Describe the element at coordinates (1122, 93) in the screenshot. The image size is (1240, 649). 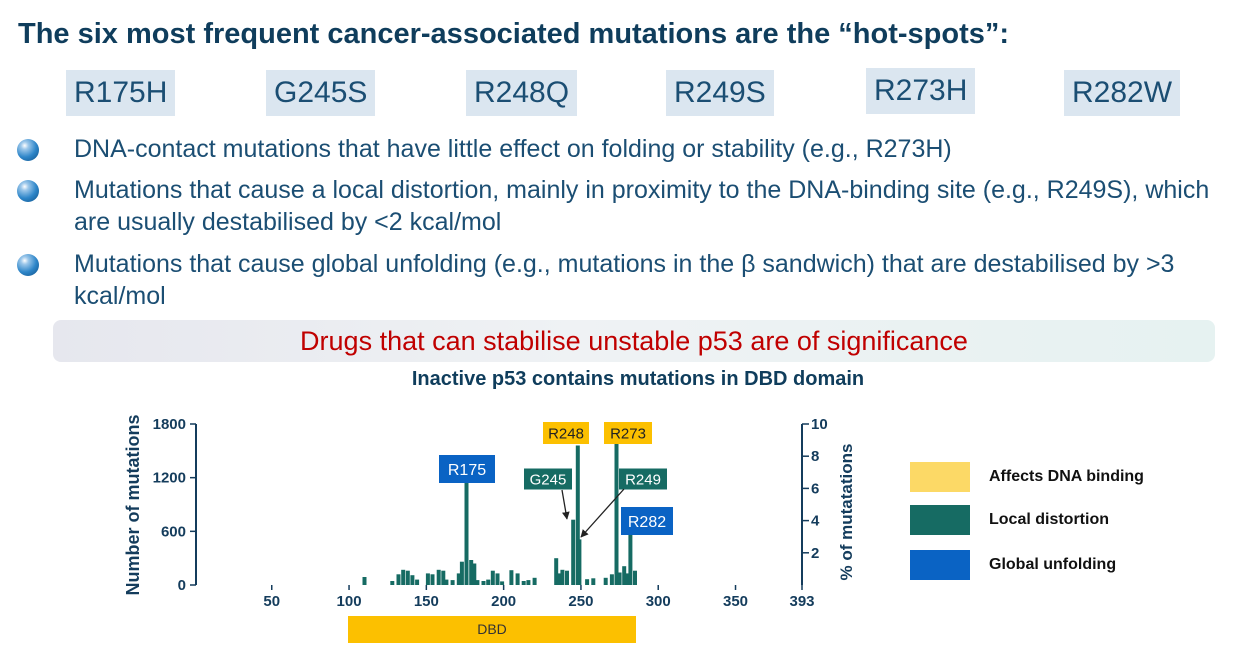
I see `hotspot-chip: R282W` at that location.